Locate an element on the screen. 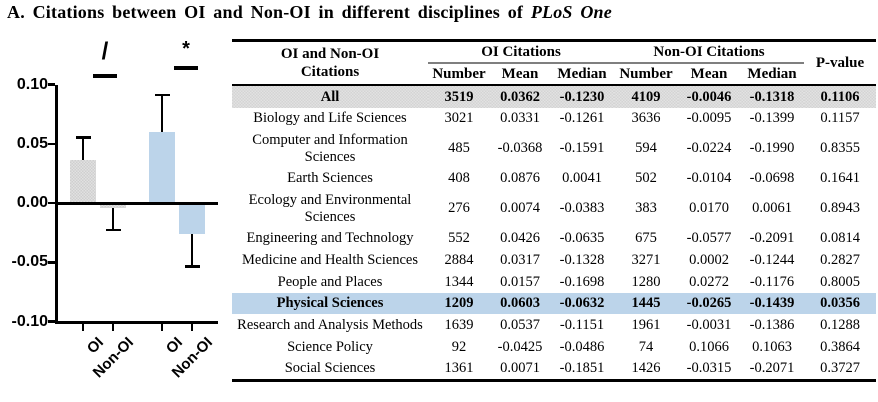 This screenshot has width=878, height=402. non-oi-mean-cell: -0.0577 is located at coordinates (709, 238).